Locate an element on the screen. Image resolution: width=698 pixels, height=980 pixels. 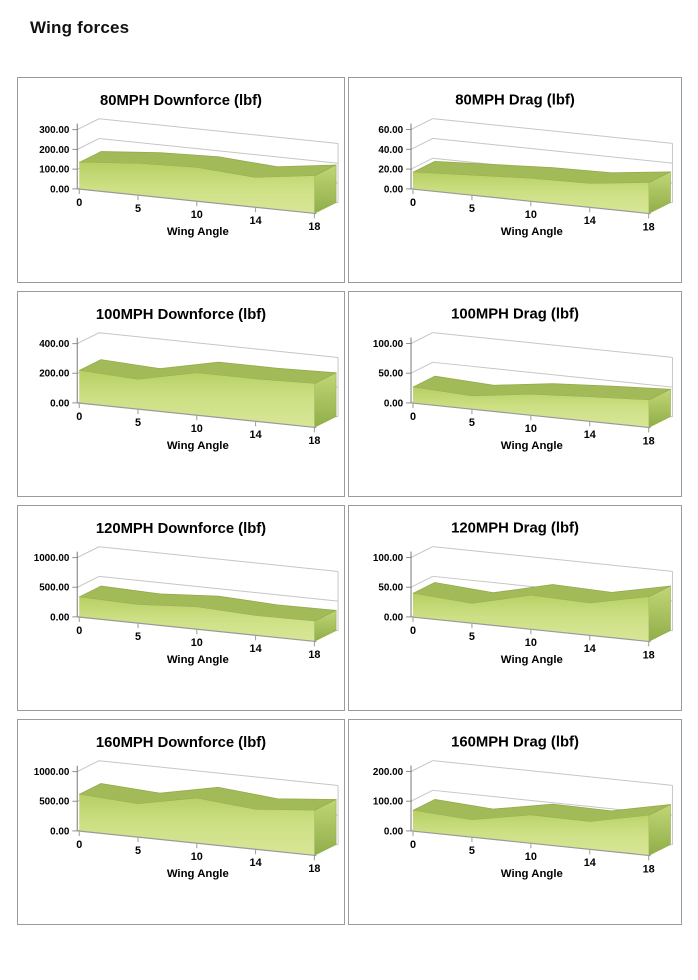
y-tick-label: 300.00 is located at coordinates (54, 130).